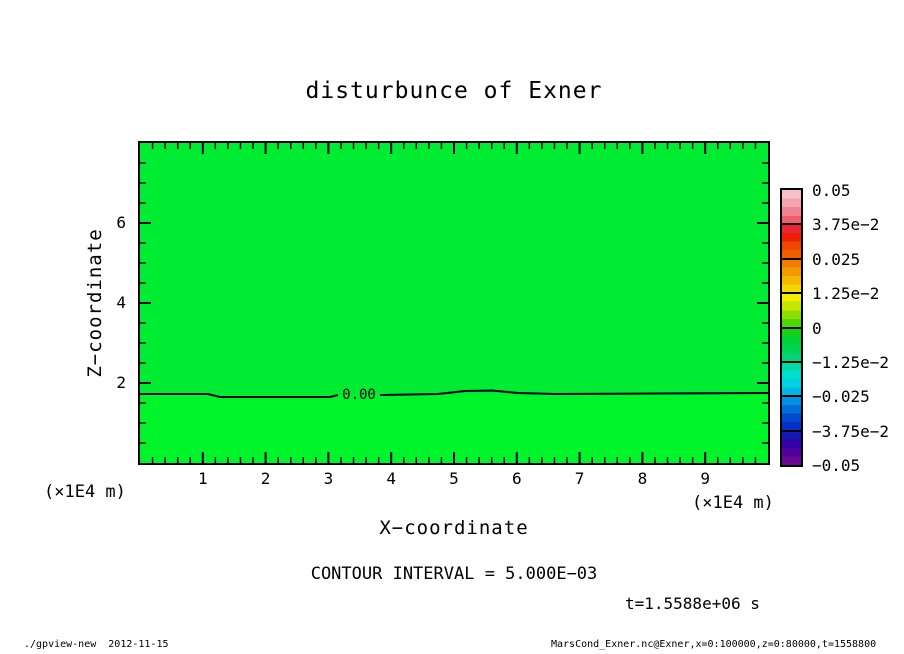 Image resolution: width=904 pixels, height=654 pixels. Describe the element at coordinates (121, 382) in the screenshot. I see `z-tick-label: 2` at that location.